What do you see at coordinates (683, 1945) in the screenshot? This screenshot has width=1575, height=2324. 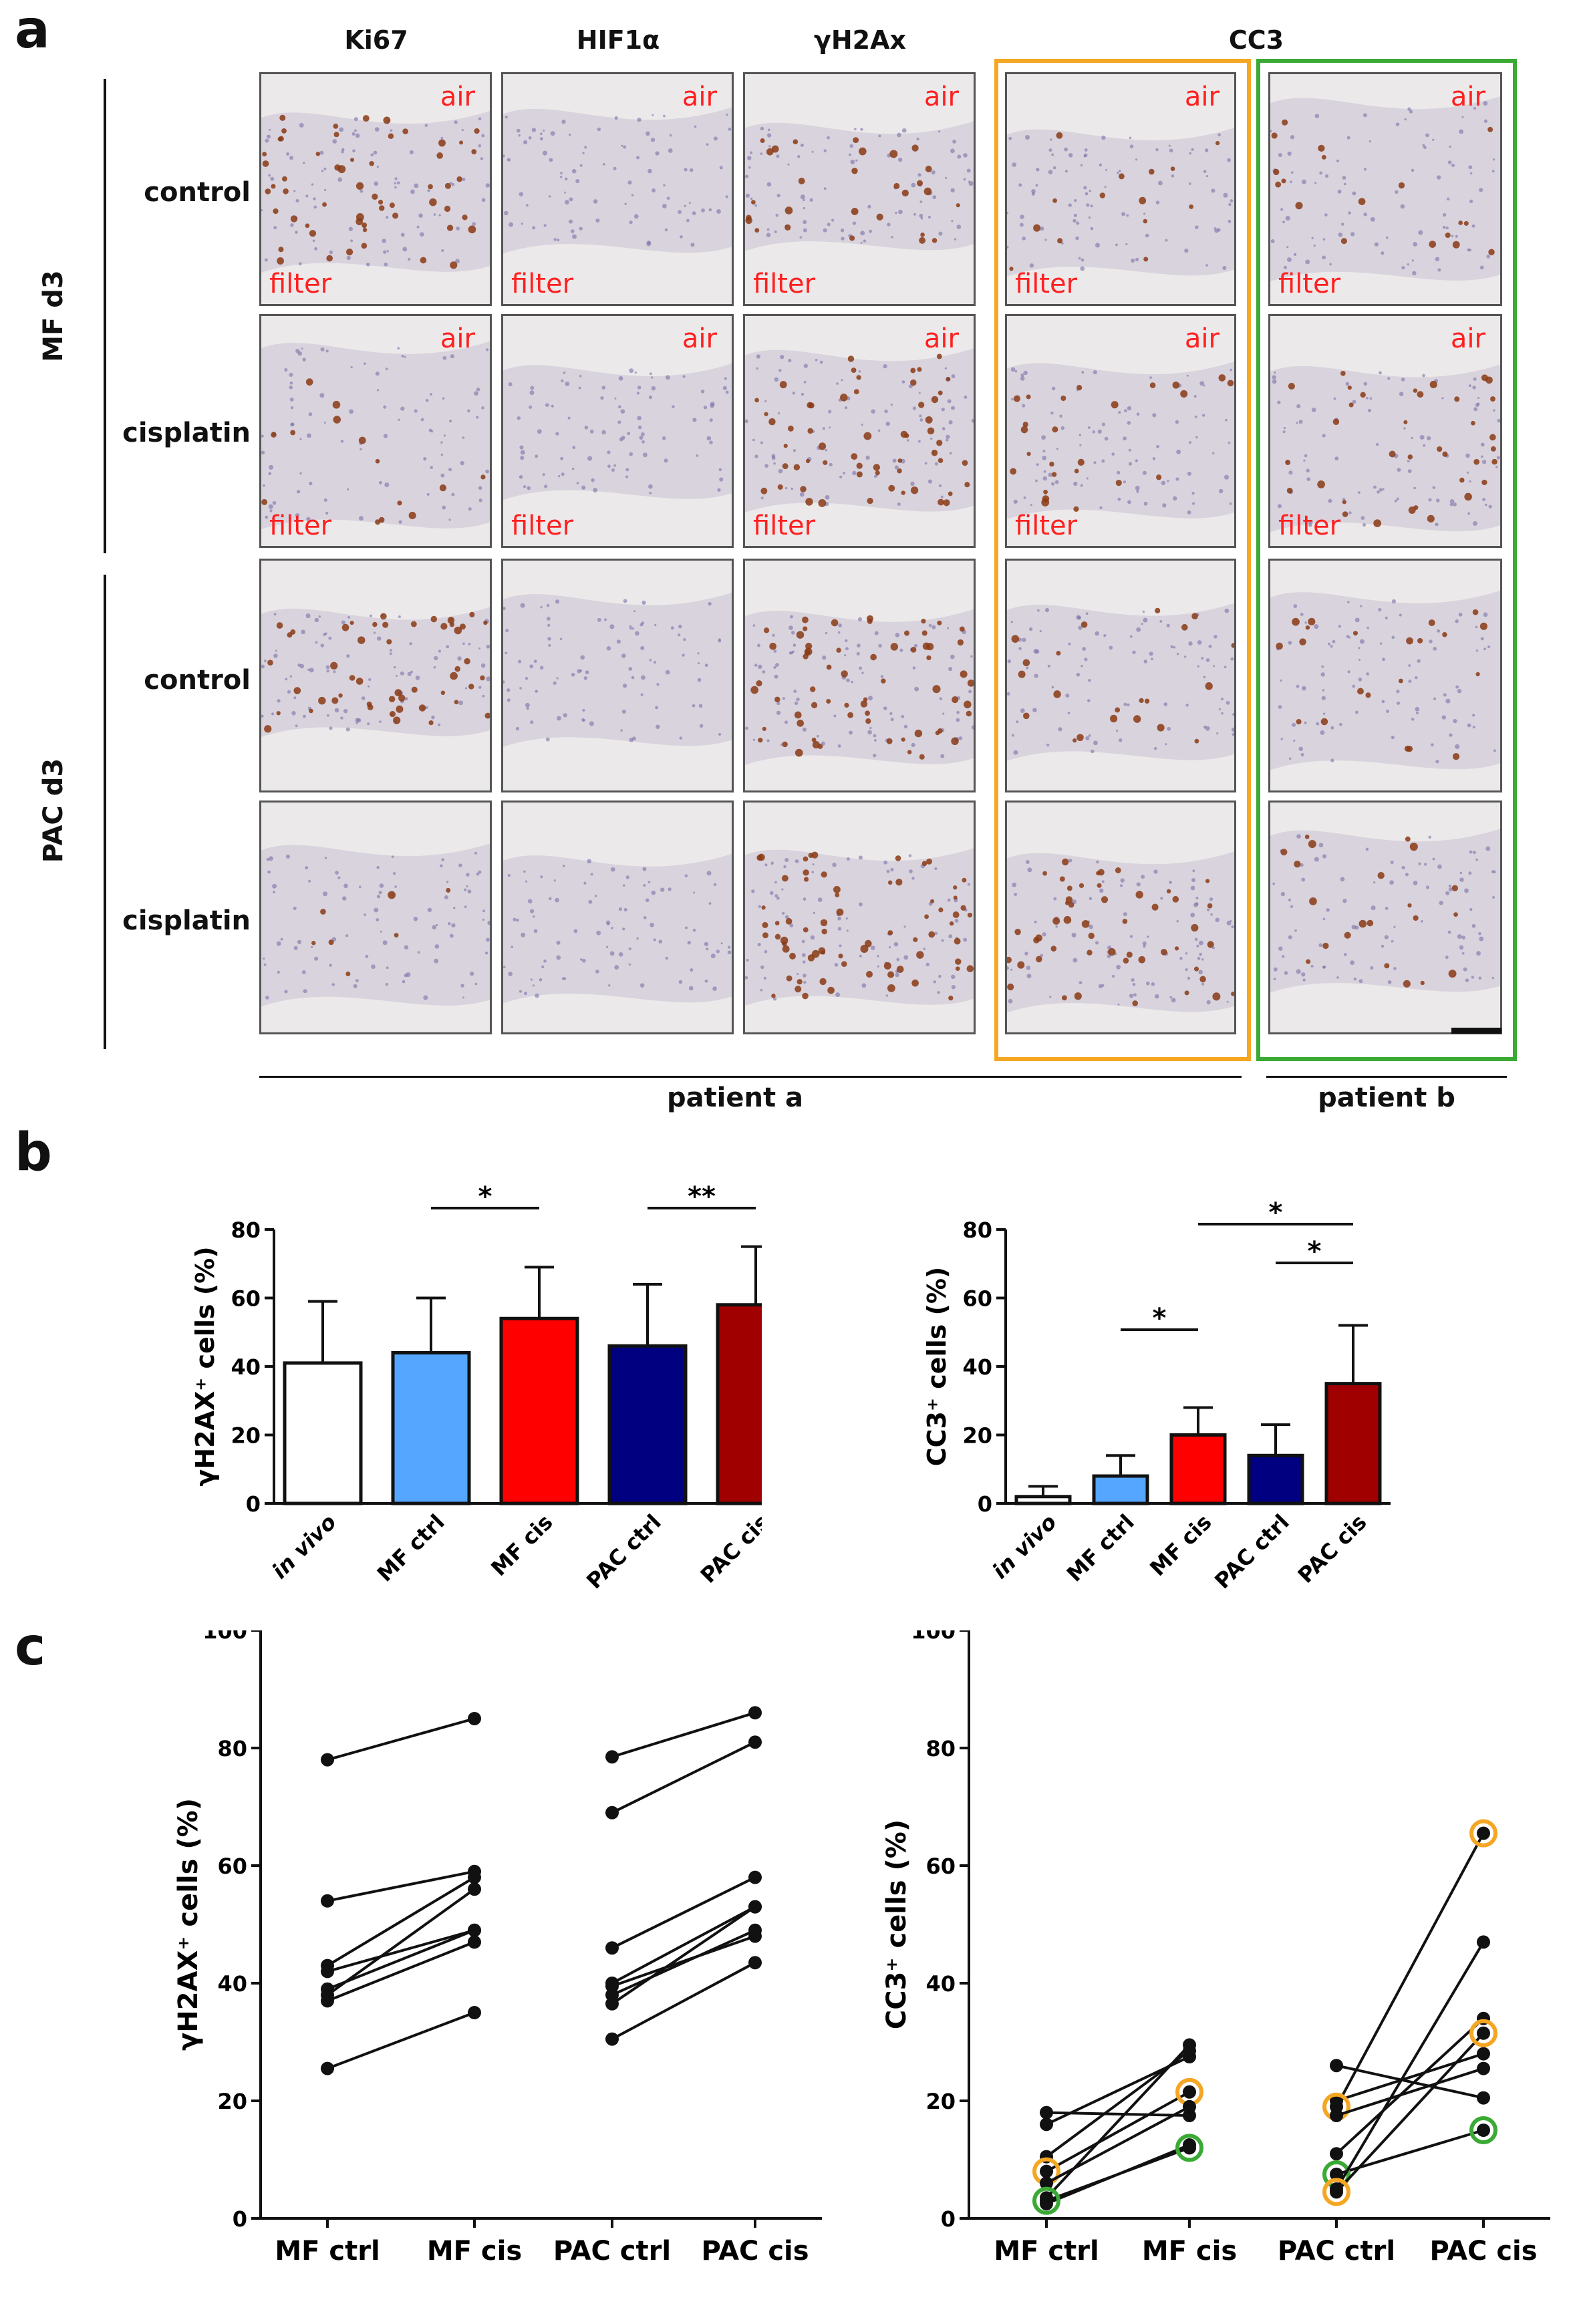 I see `pair-line` at bounding box center [683, 1945].